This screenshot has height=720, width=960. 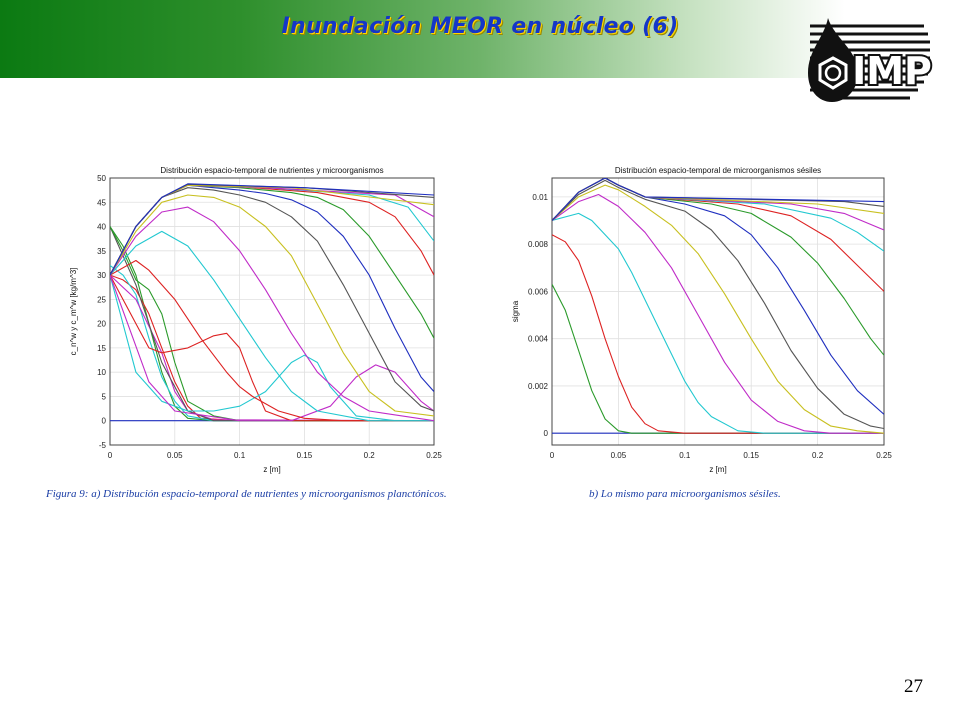 I want to click on y-tick-label: -5, so click(x=103, y=445).